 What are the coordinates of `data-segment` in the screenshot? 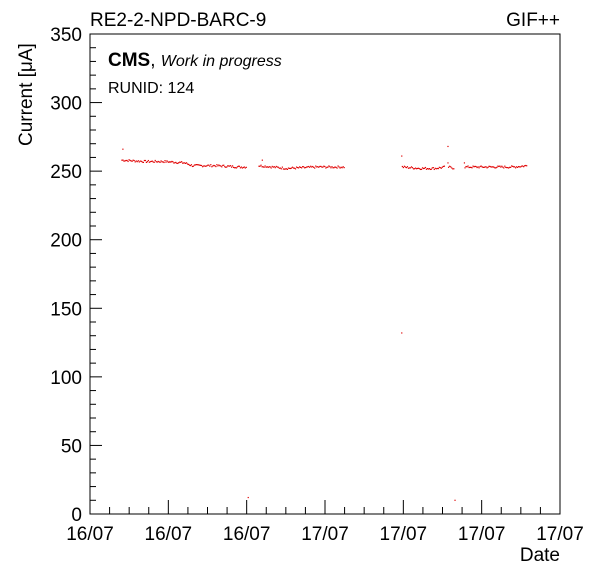 It's located at (301, 167).